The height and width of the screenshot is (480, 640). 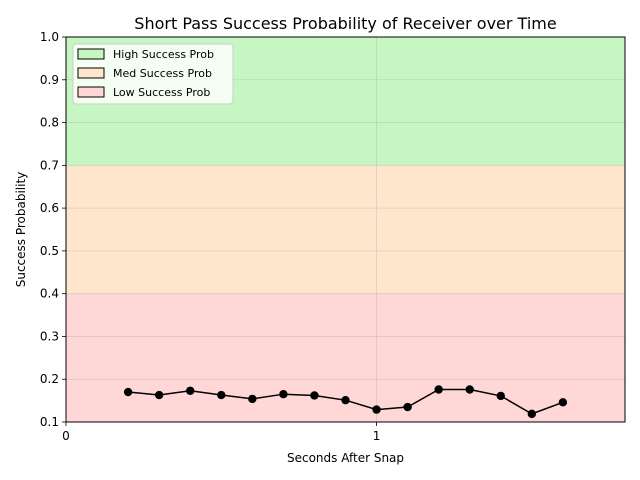 I want to click on y-tick-label: 0.9, so click(x=49, y=80).